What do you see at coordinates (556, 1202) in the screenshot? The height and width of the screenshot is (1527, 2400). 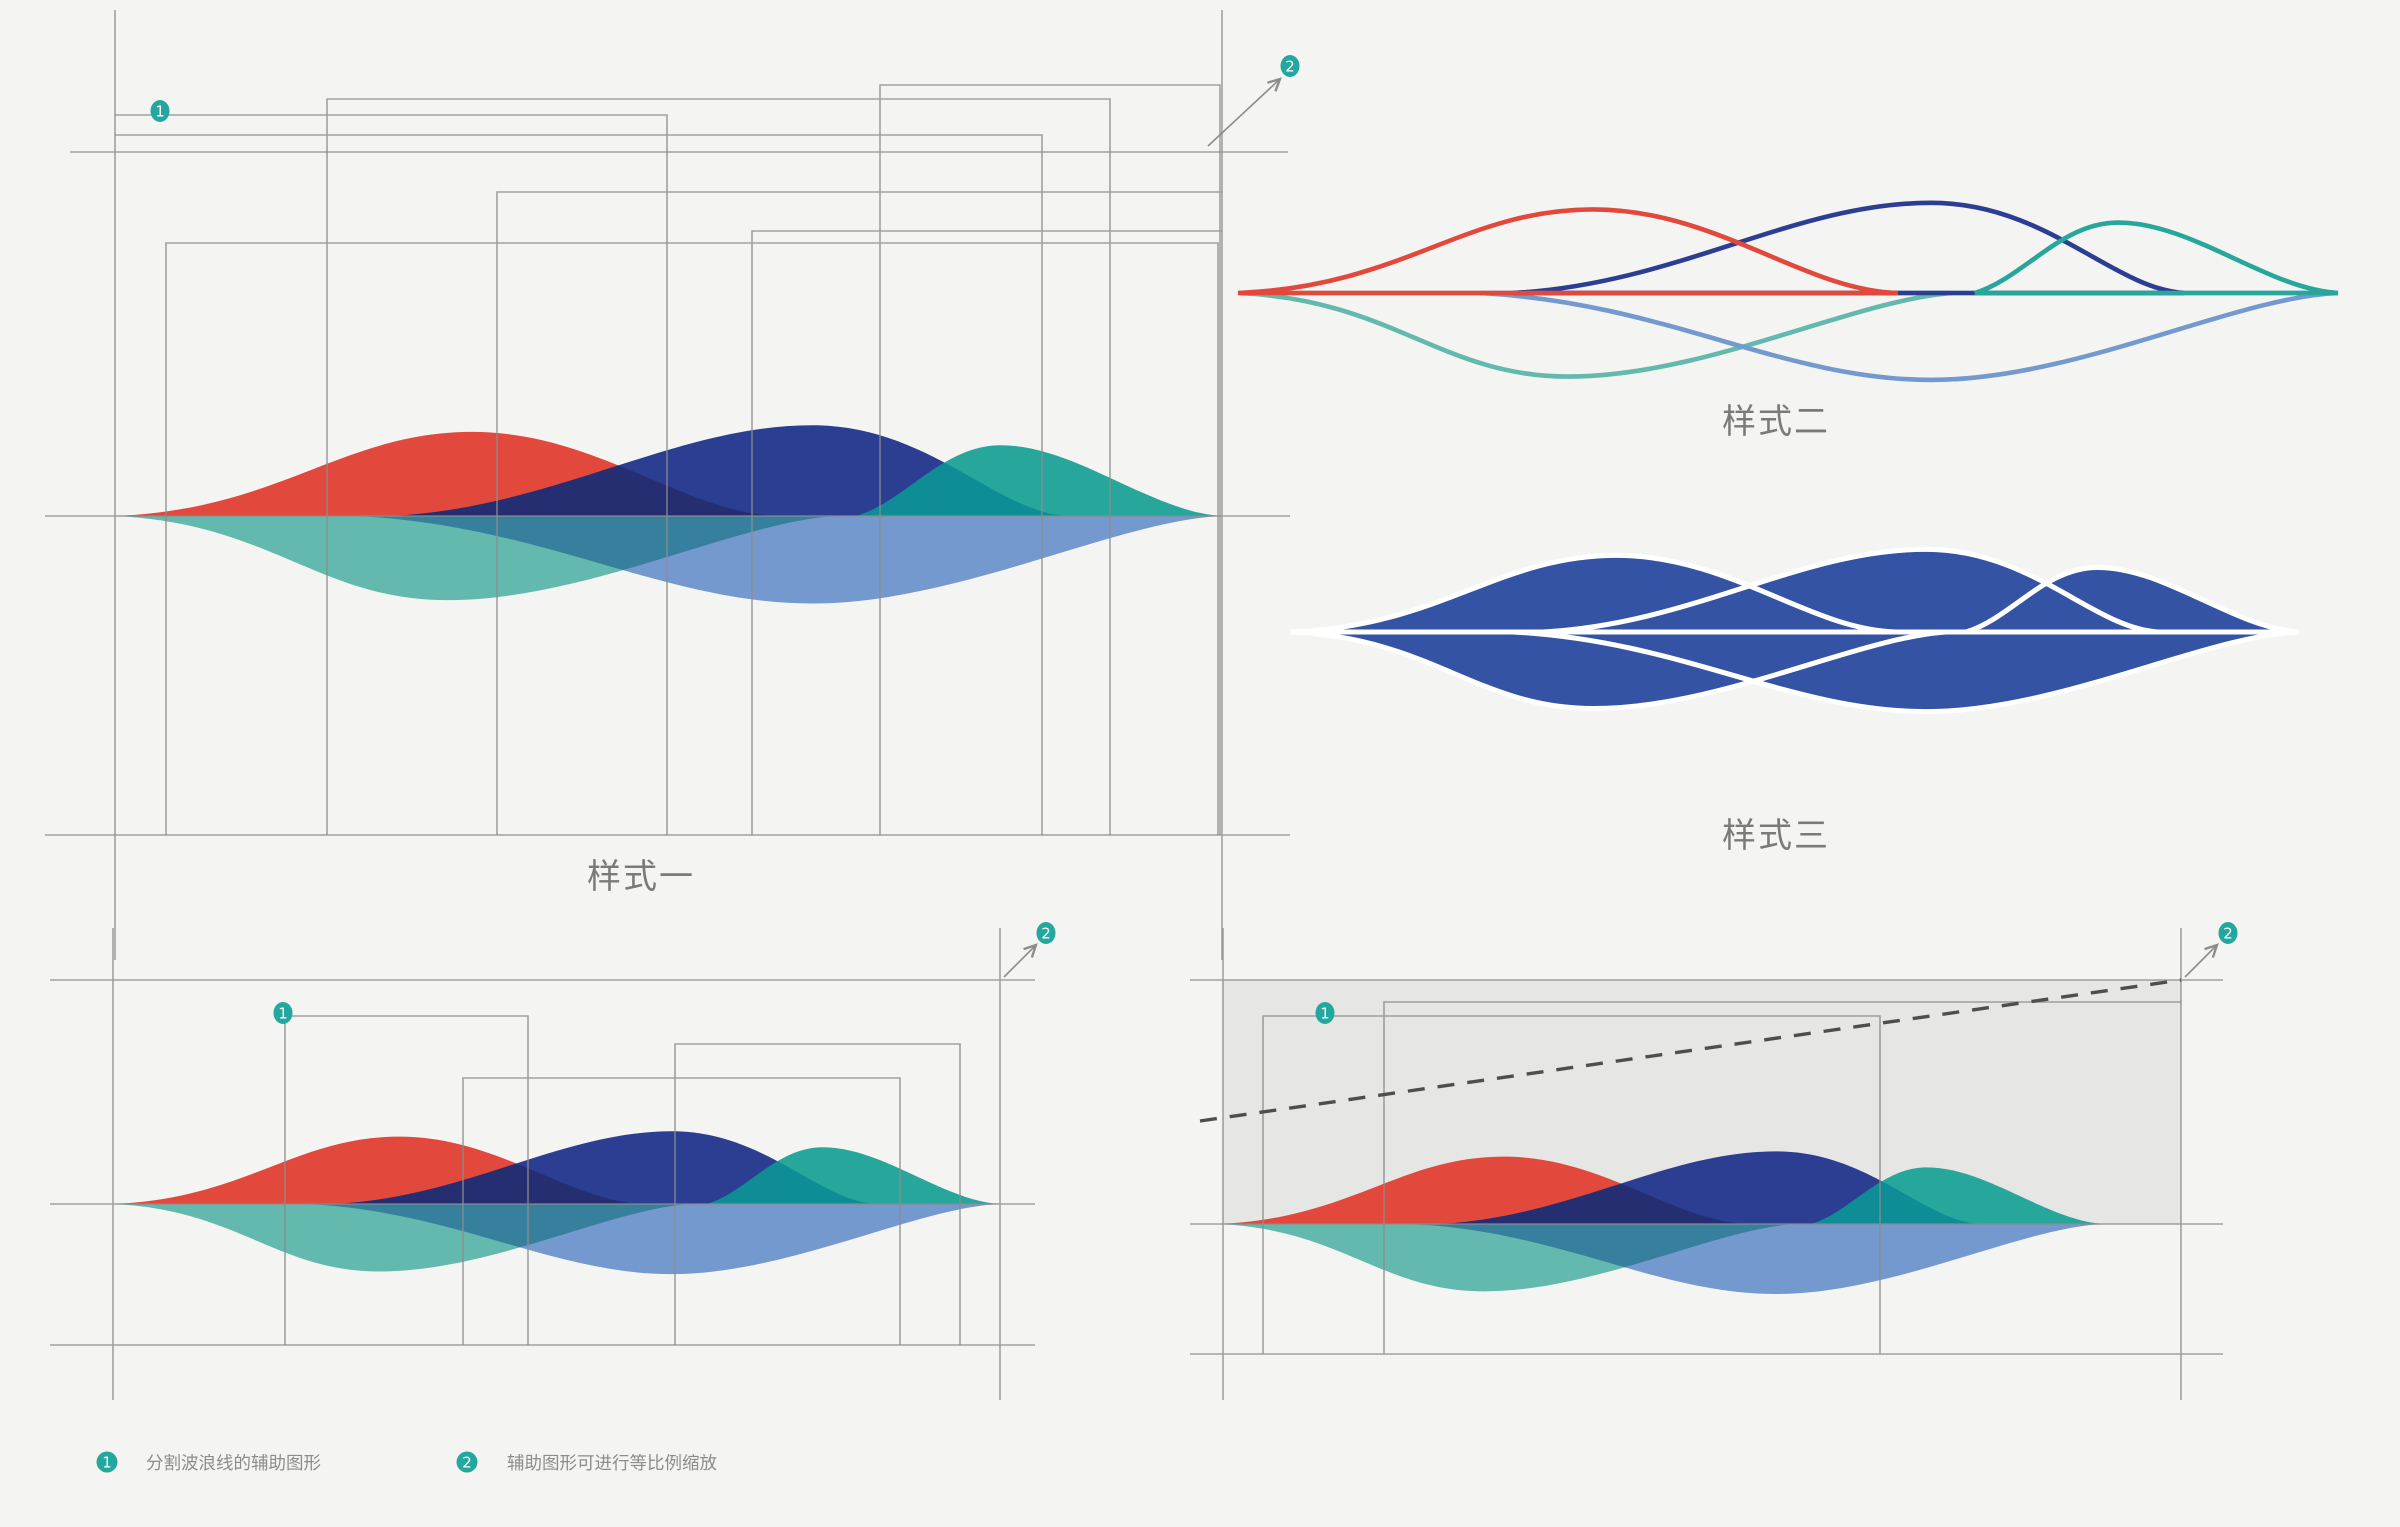 I see `wave-bottom-left` at bounding box center [556, 1202].